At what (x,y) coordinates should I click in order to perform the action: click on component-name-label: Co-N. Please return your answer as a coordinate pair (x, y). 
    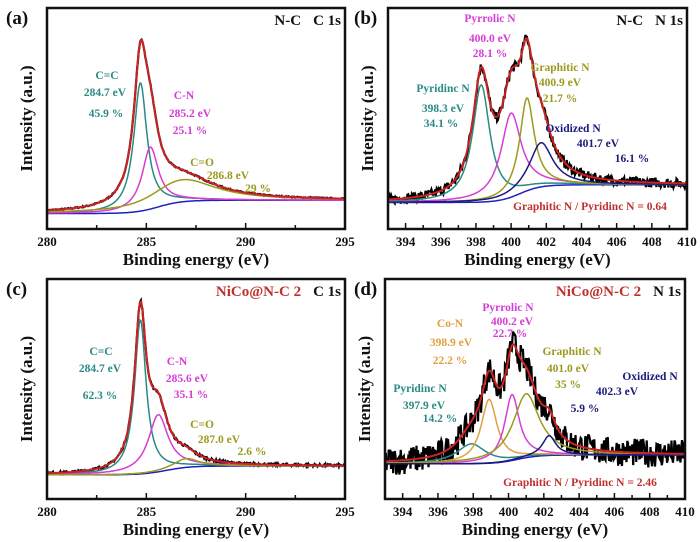
    Looking at the image, I should click on (450, 324).